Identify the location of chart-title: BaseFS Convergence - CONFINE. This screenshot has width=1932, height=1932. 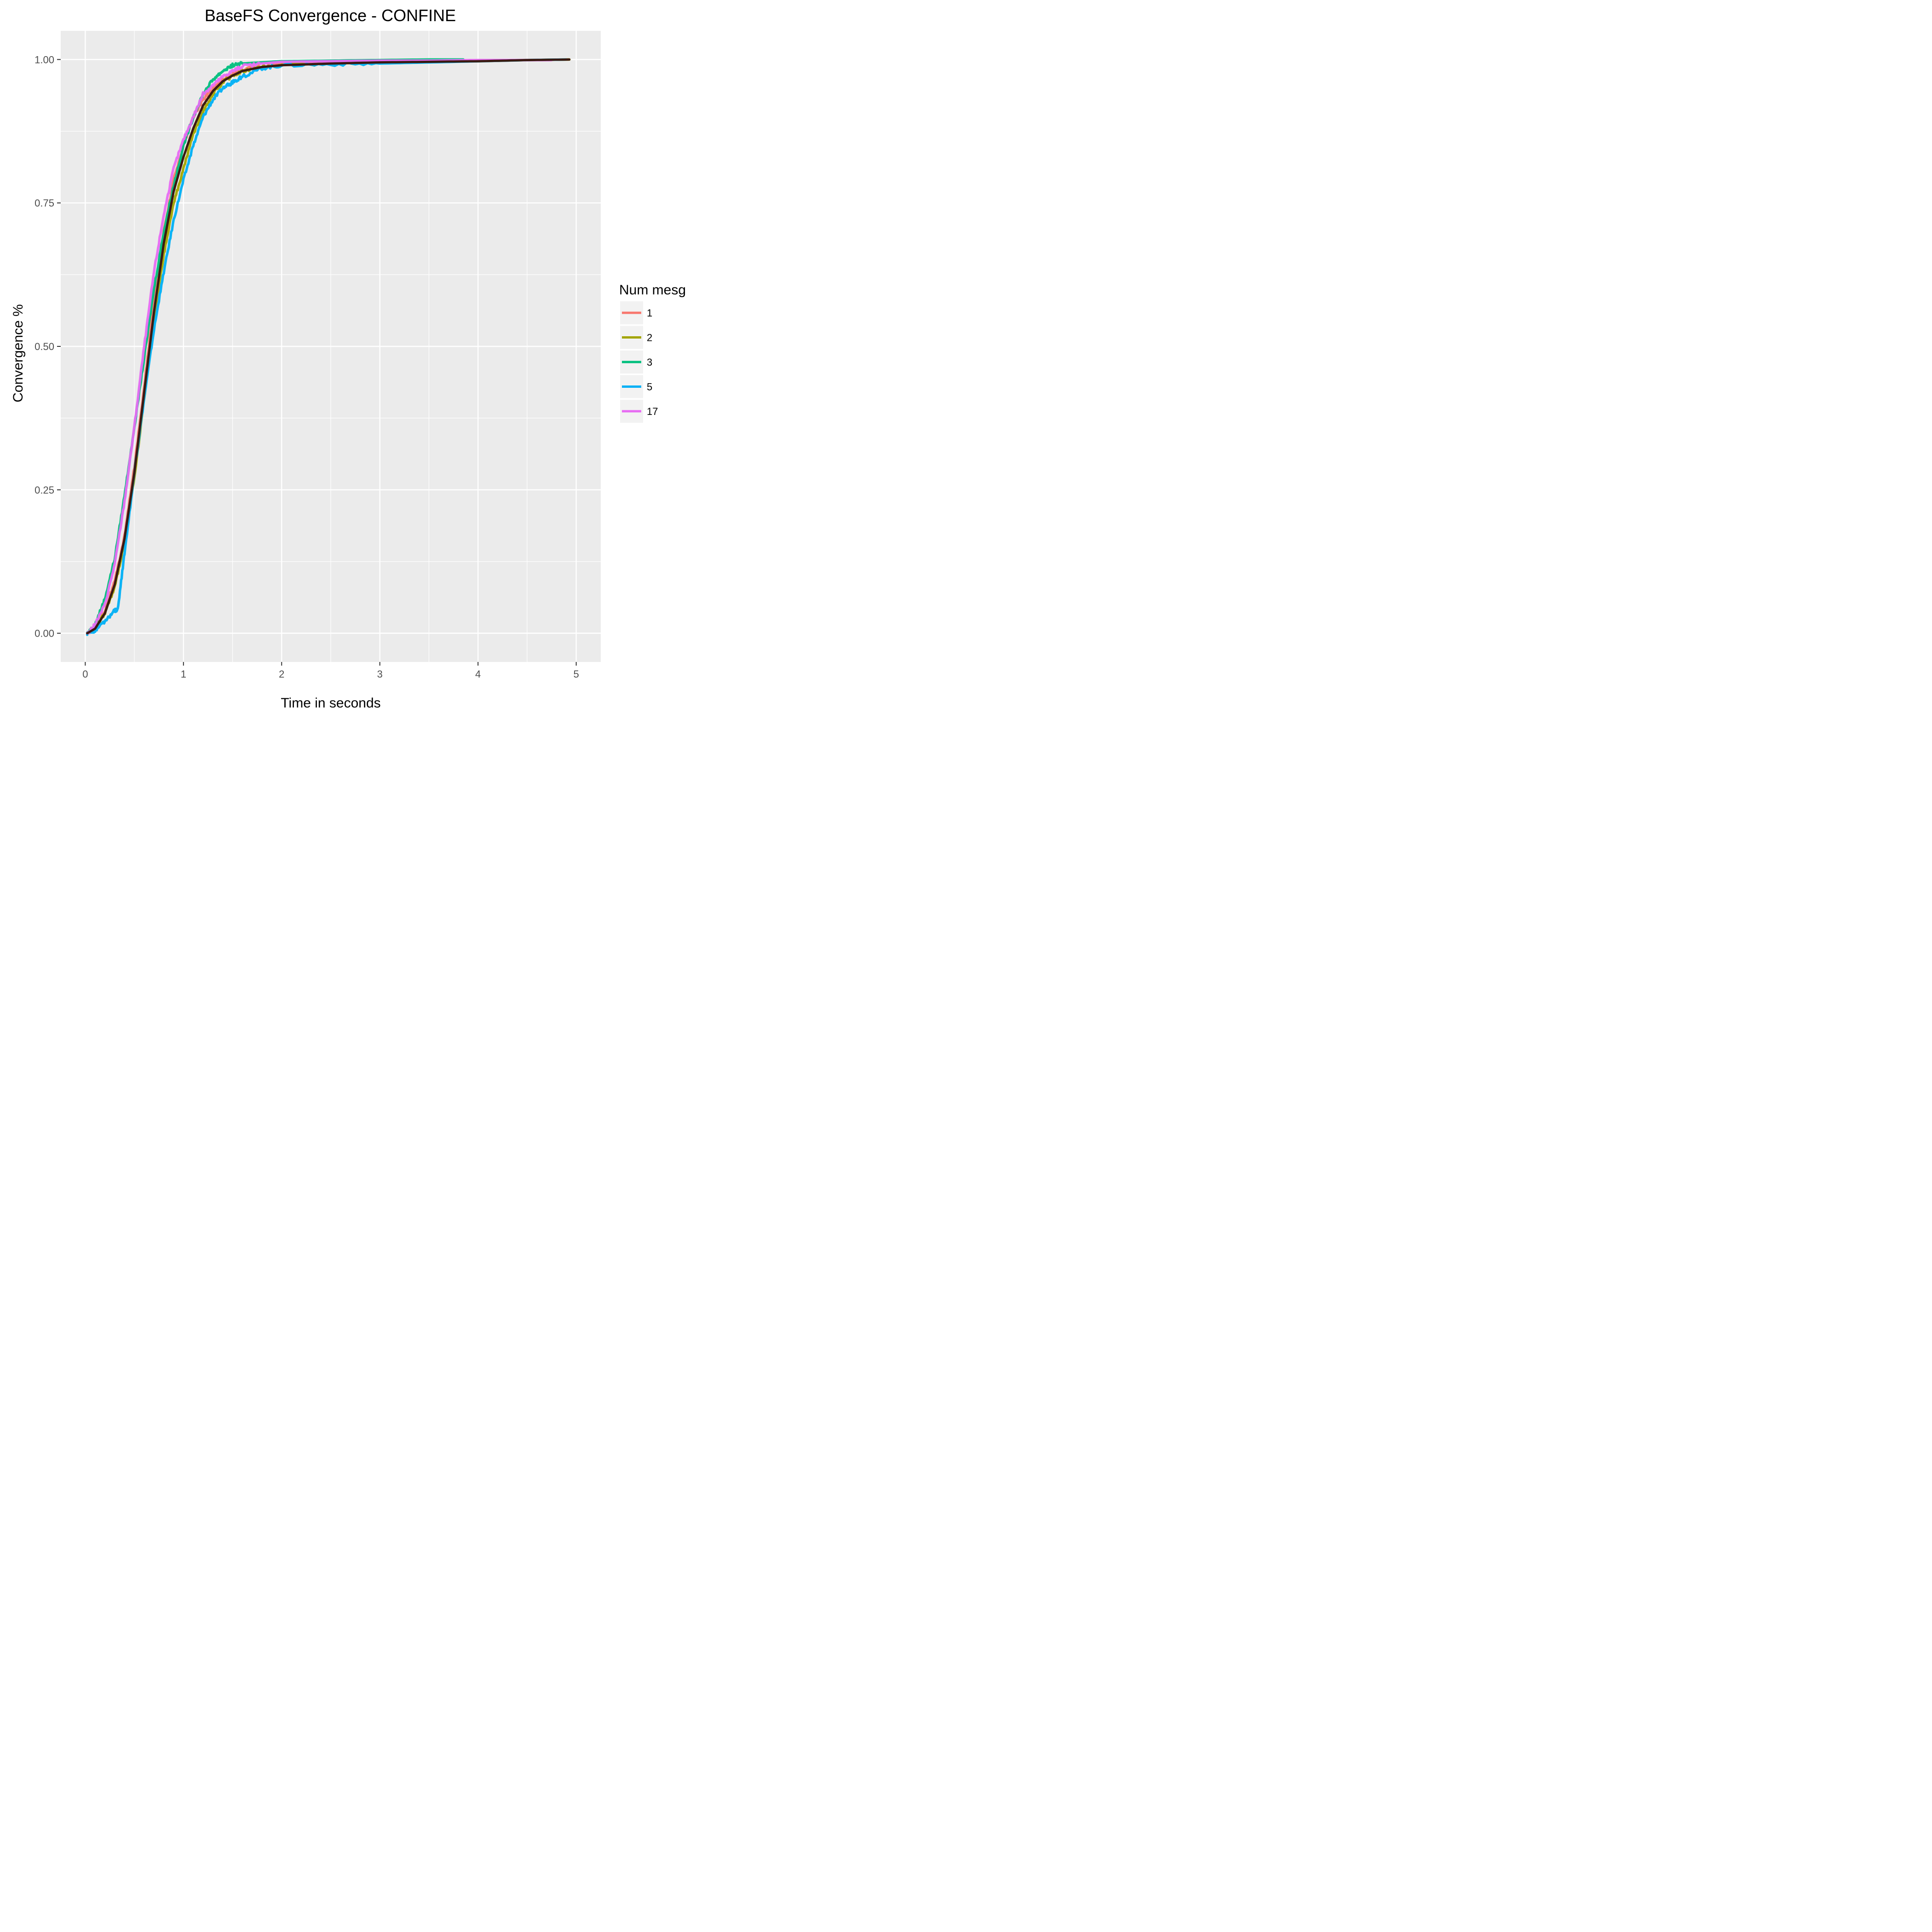
(330, 15).